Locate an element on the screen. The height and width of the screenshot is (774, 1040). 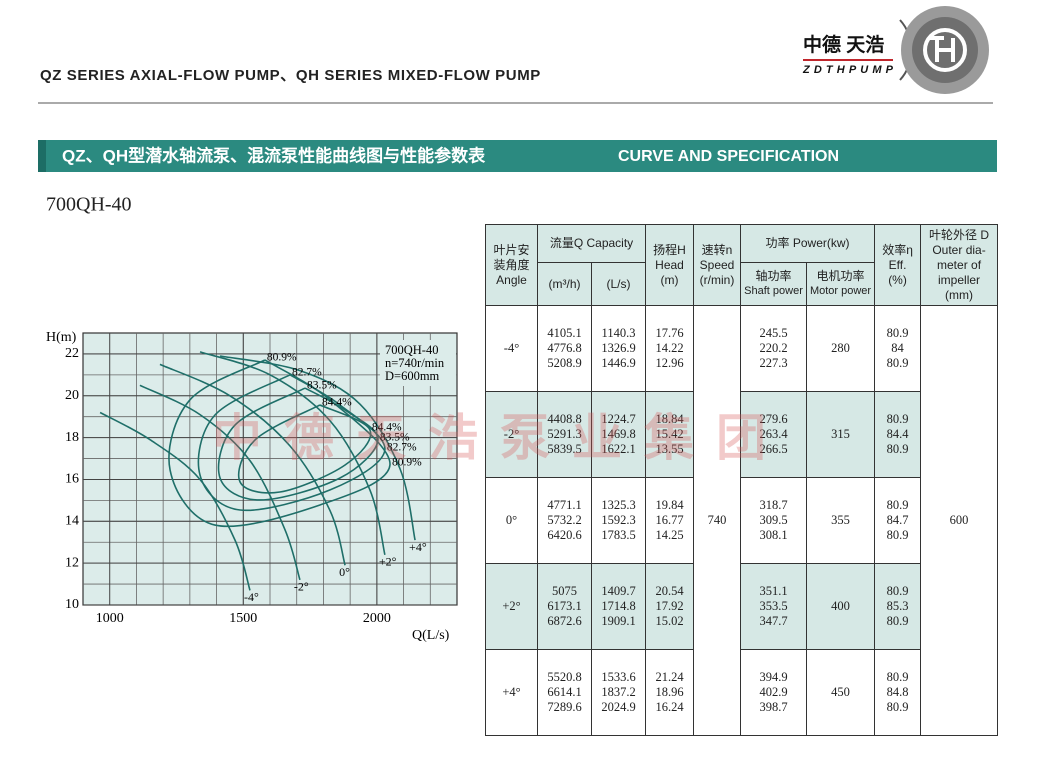
cell-text: 266.5 is located at coordinates (773, 449).